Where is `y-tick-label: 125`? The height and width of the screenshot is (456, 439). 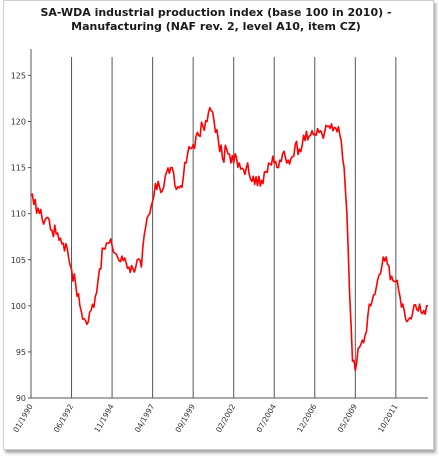
y-tick-label: 125 is located at coordinates (18, 75).